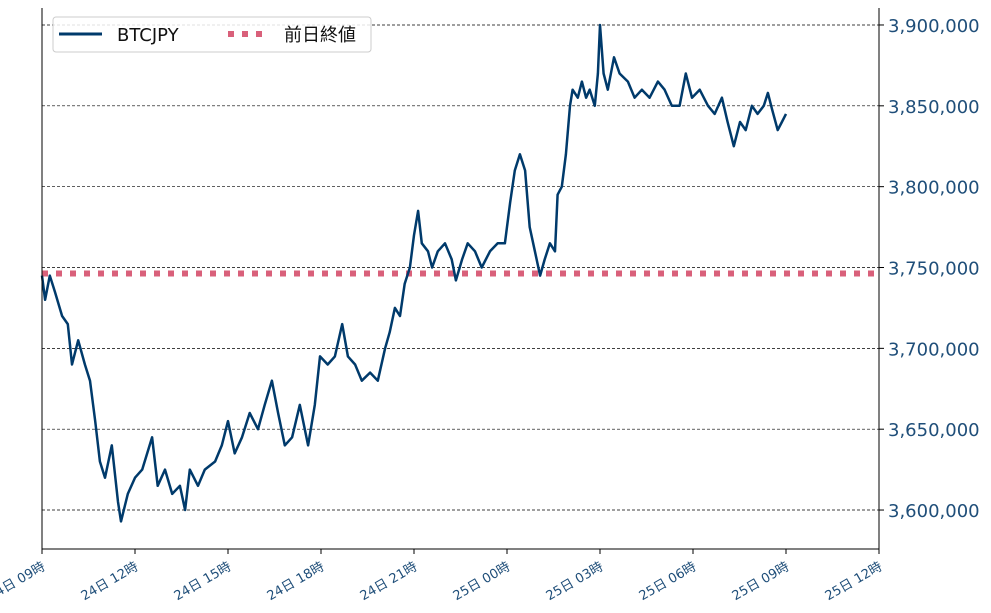  What do you see at coordinates (934, 26) in the screenshot?
I see `y-tick-label: 3,900,000` at bounding box center [934, 26].